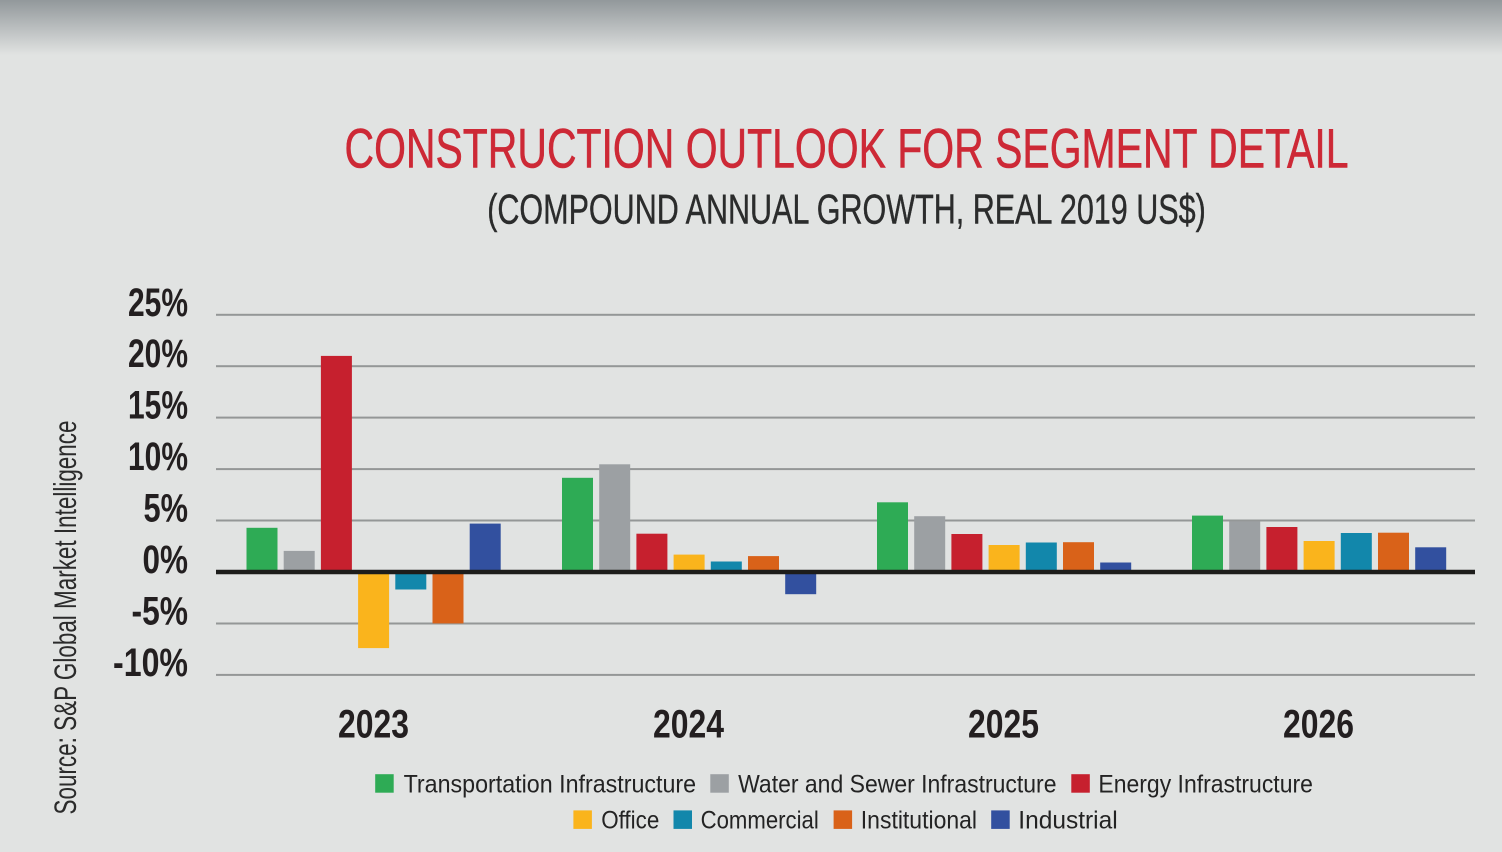 The image size is (1502, 852). What do you see at coordinates (158, 406) in the screenshot?
I see `svg-text: 15%` at bounding box center [158, 406].